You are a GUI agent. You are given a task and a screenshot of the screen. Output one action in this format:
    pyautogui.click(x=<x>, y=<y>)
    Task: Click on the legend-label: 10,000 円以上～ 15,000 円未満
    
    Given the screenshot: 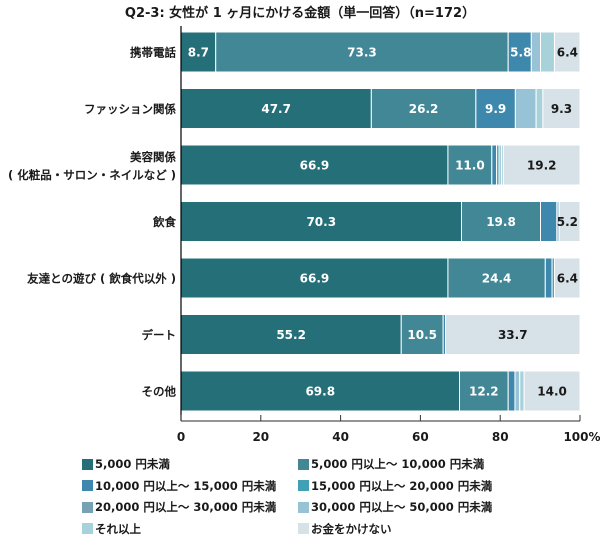 What is the action you would take?
    pyautogui.click(x=186, y=485)
    